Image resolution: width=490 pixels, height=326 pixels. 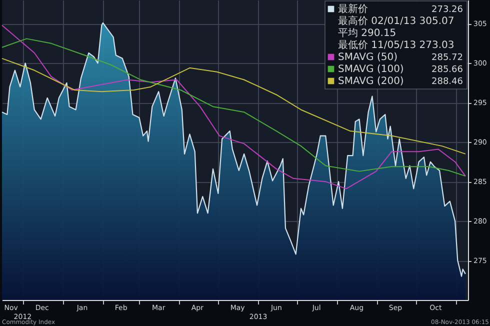 What do you see at coordinates (448, 82) in the screenshot?
I see `annotation: 288.46` at bounding box center [448, 82].